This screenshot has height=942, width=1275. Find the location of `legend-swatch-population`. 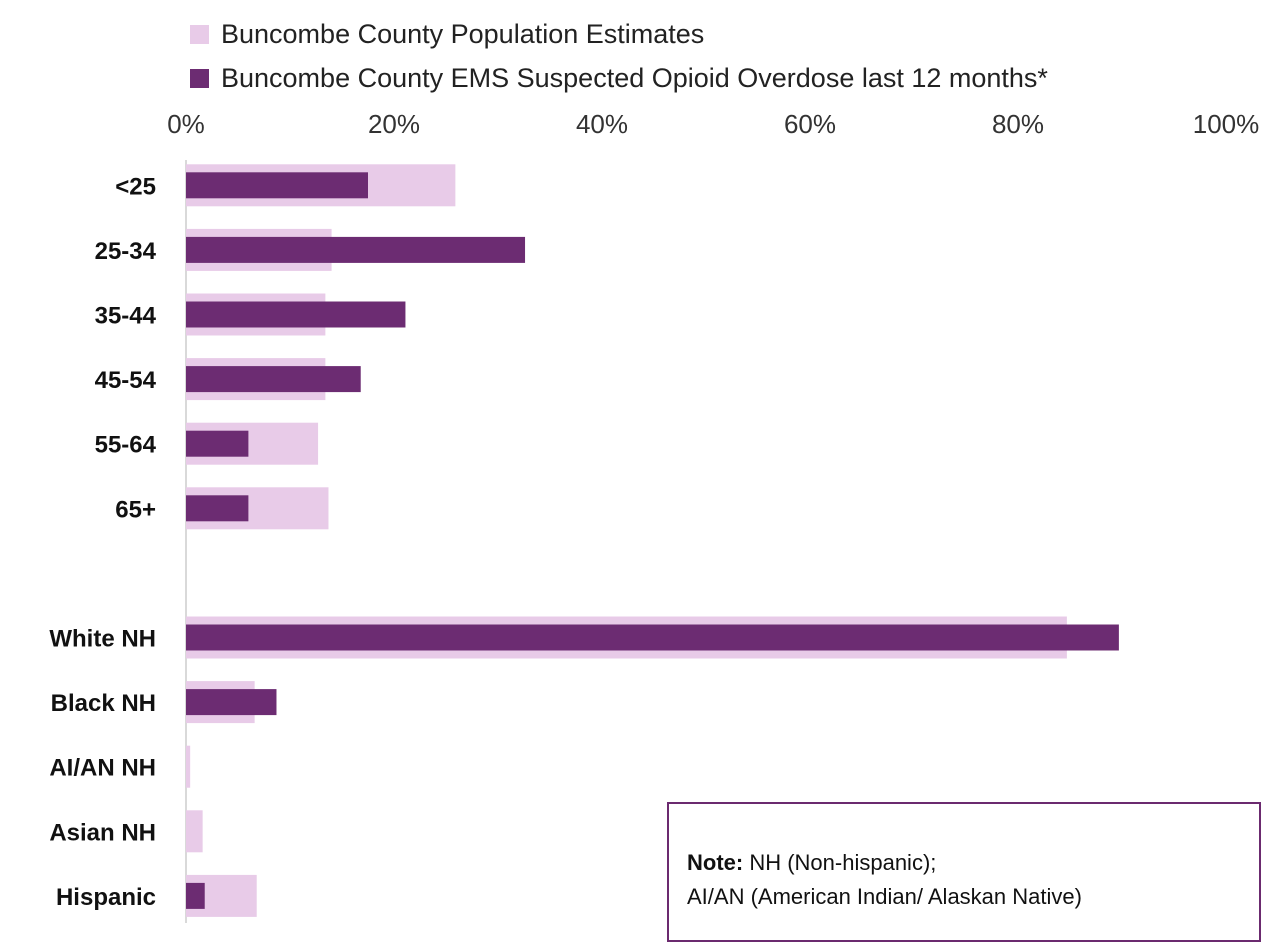

legend-swatch-population is located at coordinates (199, 34).